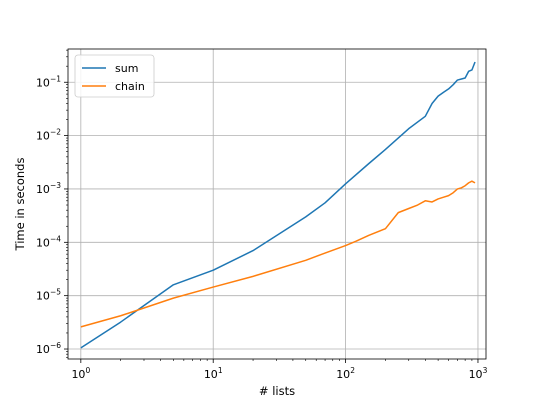  What do you see at coordinates (279, 370) in the screenshot?
I see `x-axis-ticks: 10⁰ 10¹ 10² 10³` at bounding box center [279, 370].